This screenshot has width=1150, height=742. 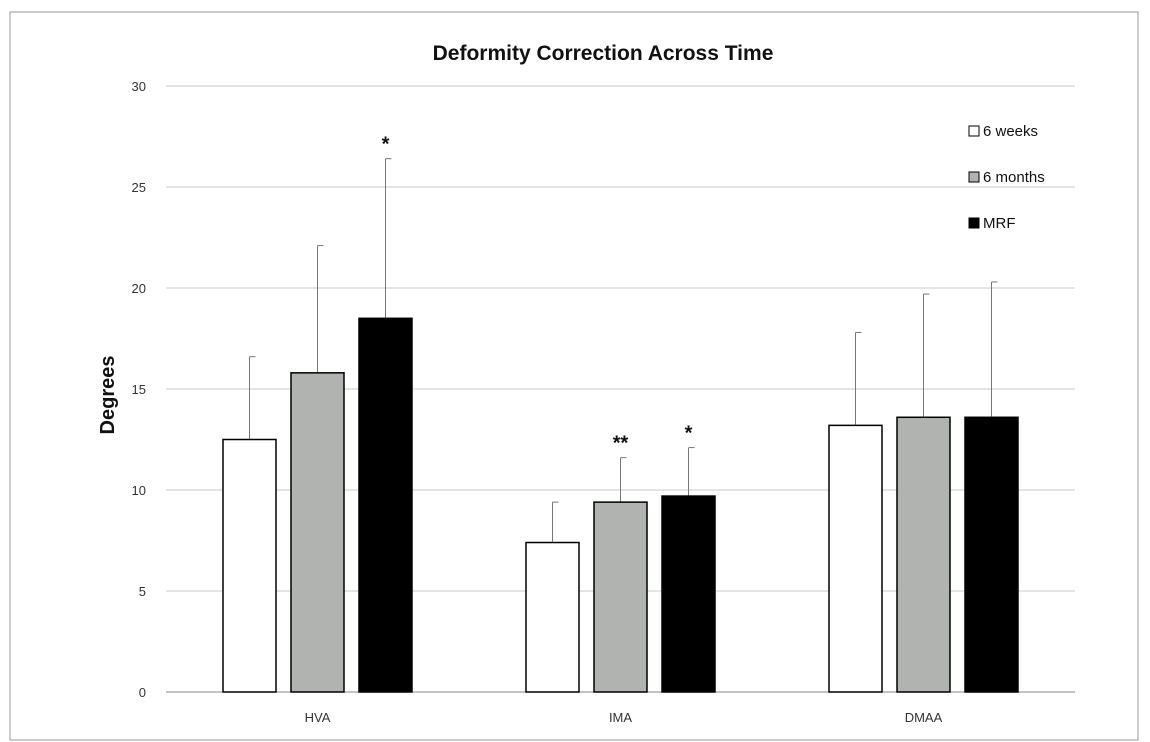 What do you see at coordinates (1014, 177) in the screenshot?
I see `legend-label: 6 months` at bounding box center [1014, 177].